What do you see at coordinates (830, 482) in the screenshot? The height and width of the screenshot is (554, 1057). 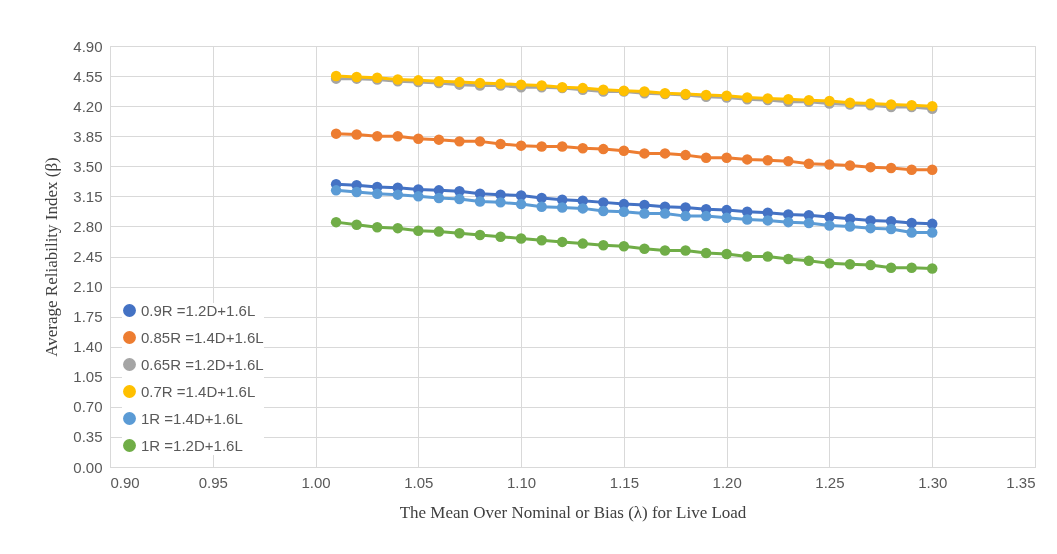 I see `x-tick-label: 1.25` at bounding box center [830, 482].